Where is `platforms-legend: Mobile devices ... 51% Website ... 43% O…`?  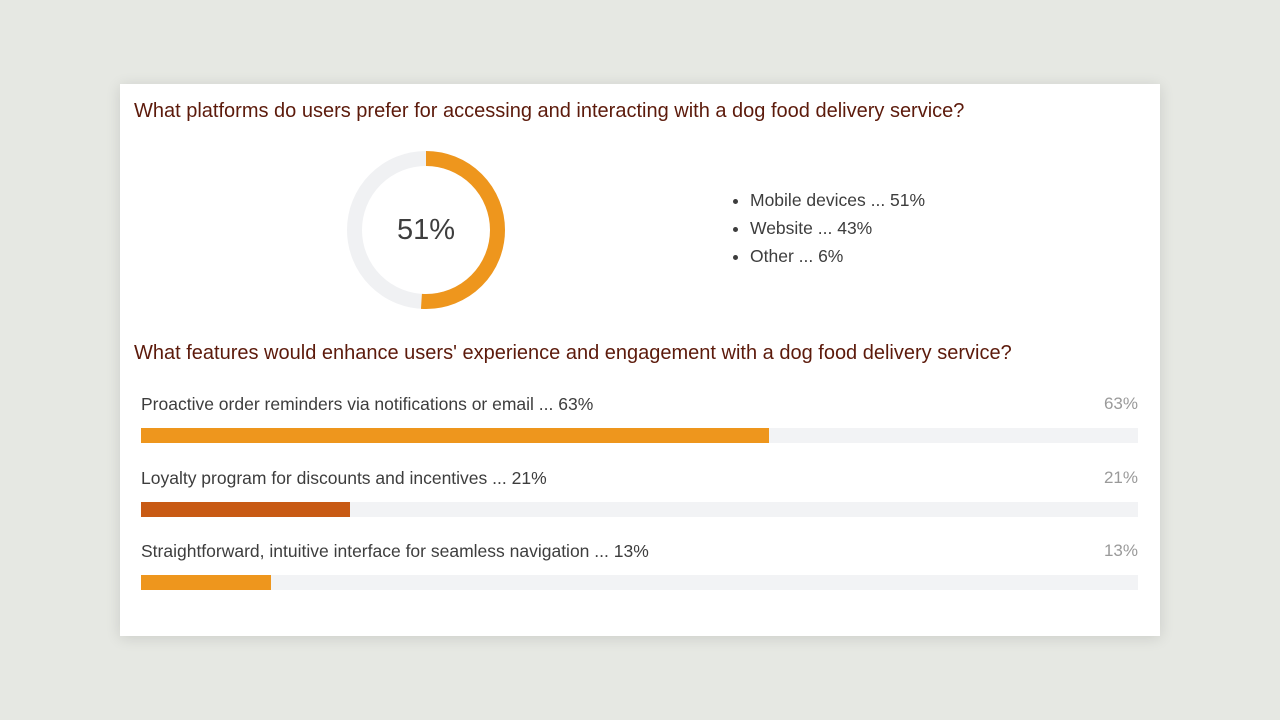
platforms-legend: Mobile devices ... 51% Website ... 43% O… is located at coordinates (828, 230).